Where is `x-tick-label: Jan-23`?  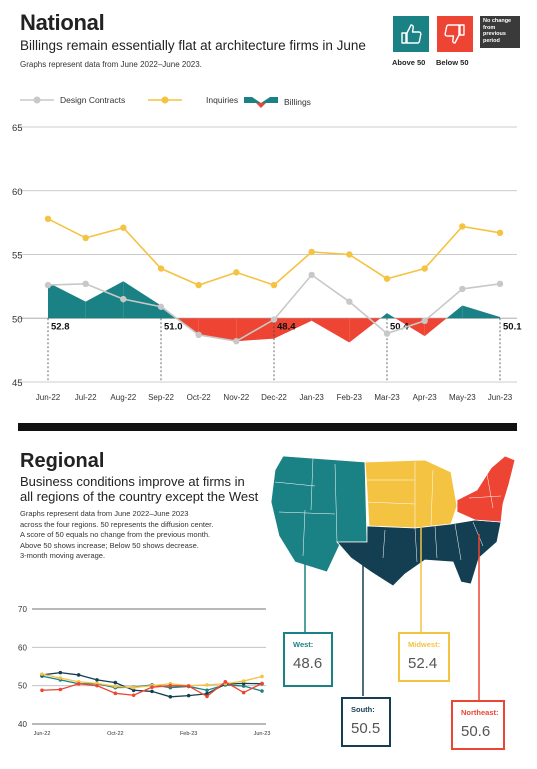
x-tick-label: Jan-23 is located at coordinates (311, 397).